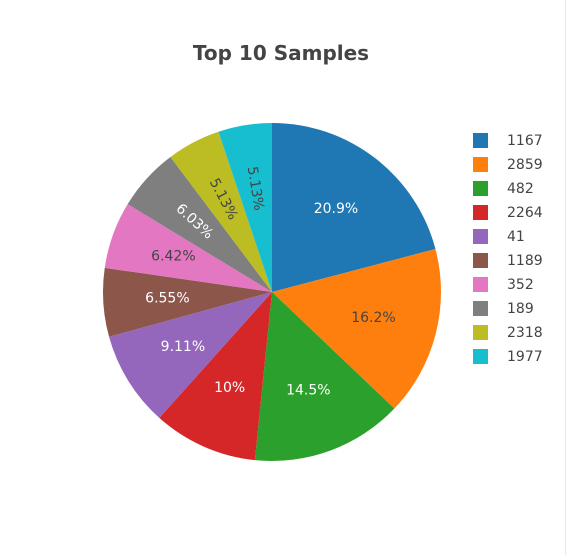  Describe the element at coordinates (525, 165) in the screenshot. I see `legend-label-2859: 2859` at that location.